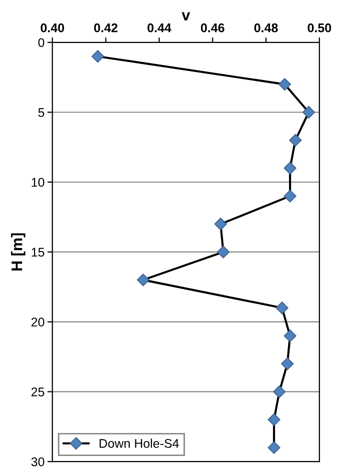  What do you see at coordinates (41, 43) in the screenshot?
I see `y-tick-label: 0` at bounding box center [41, 43].